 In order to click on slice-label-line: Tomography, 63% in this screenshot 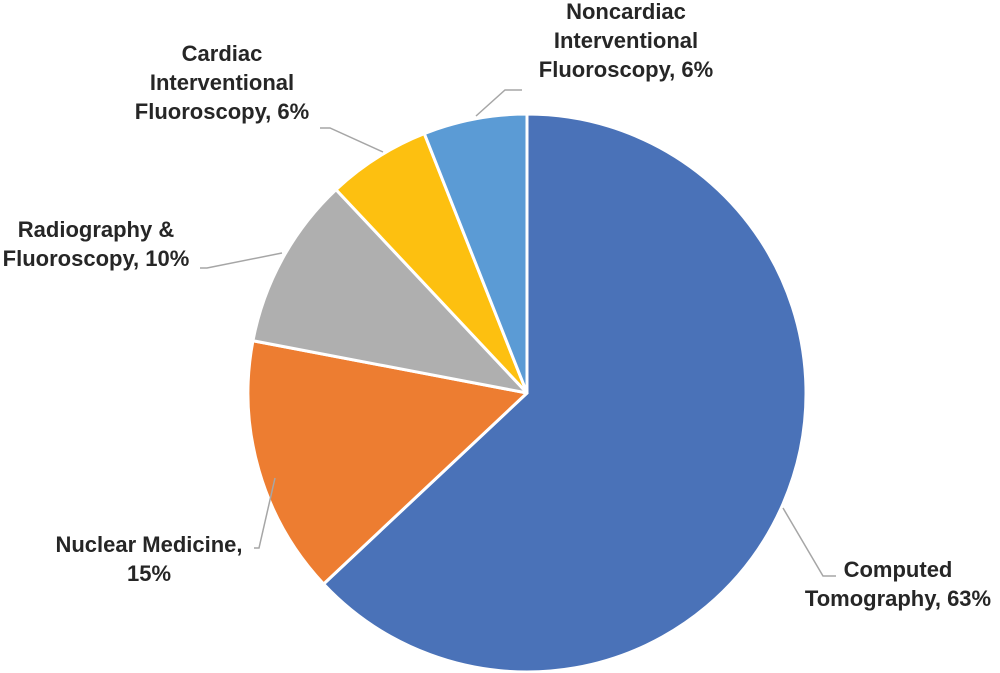, I will do `click(898, 598)`.